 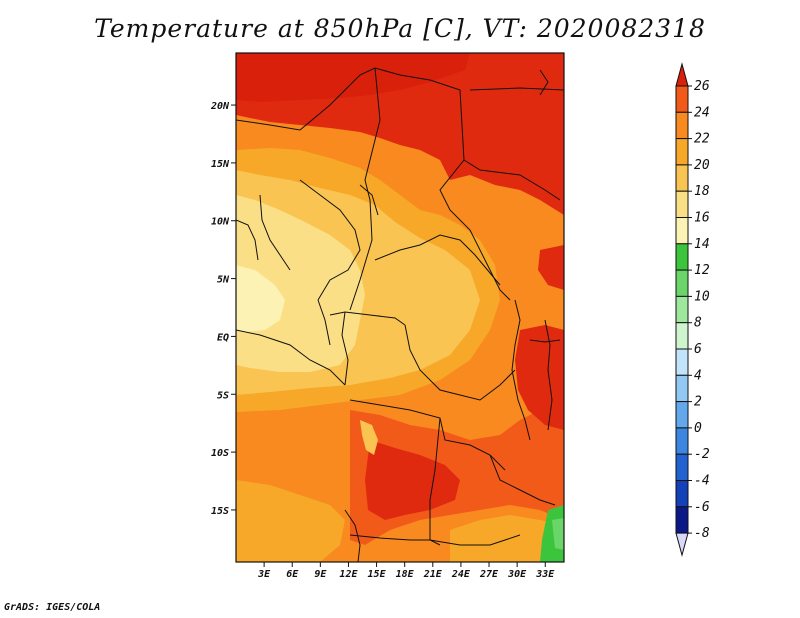 I want to click on colorbar-label: 0, so click(x=698, y=428).